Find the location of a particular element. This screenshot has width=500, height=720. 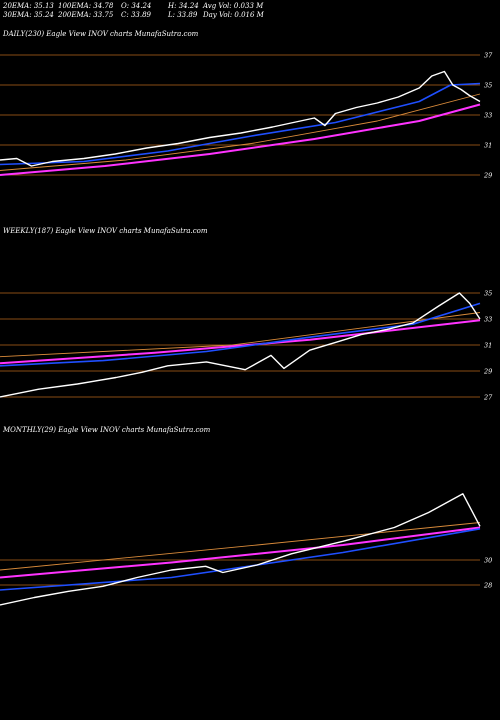

stat-day-vol: Day Vol: 0.016 M is located at coordinates (233, 15).